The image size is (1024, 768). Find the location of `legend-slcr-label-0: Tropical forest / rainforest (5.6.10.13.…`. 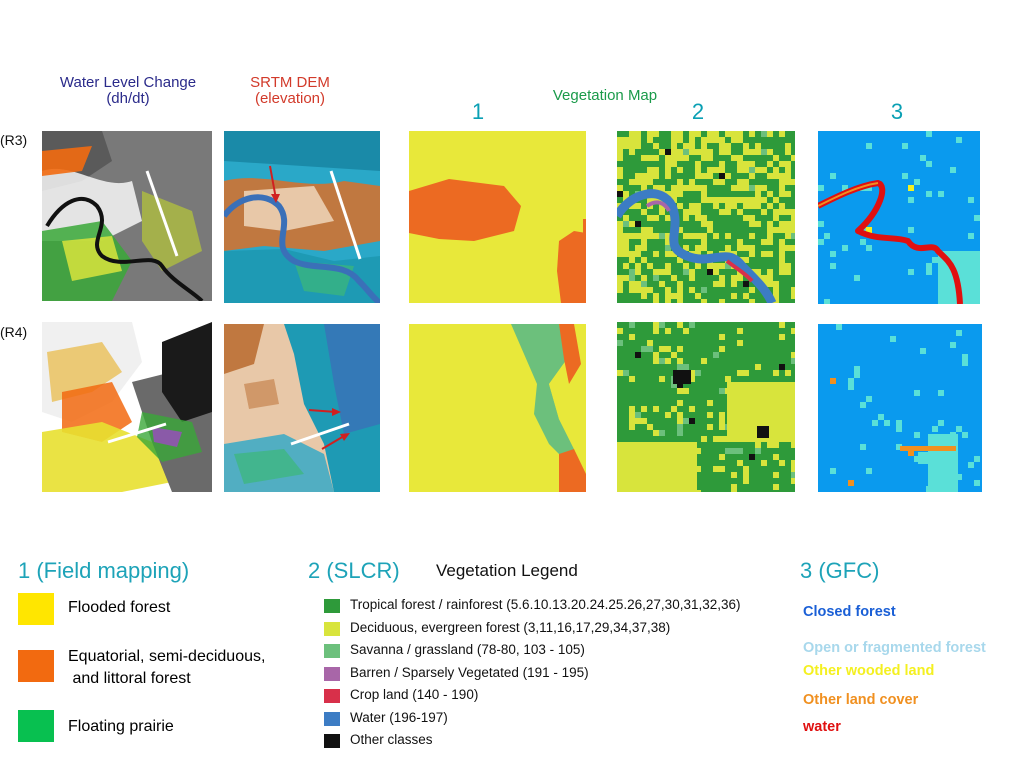

legend-slcr-label-0: Tropical forest / rainforest (5.6.10.13.… is located at coordinates (545, 604).